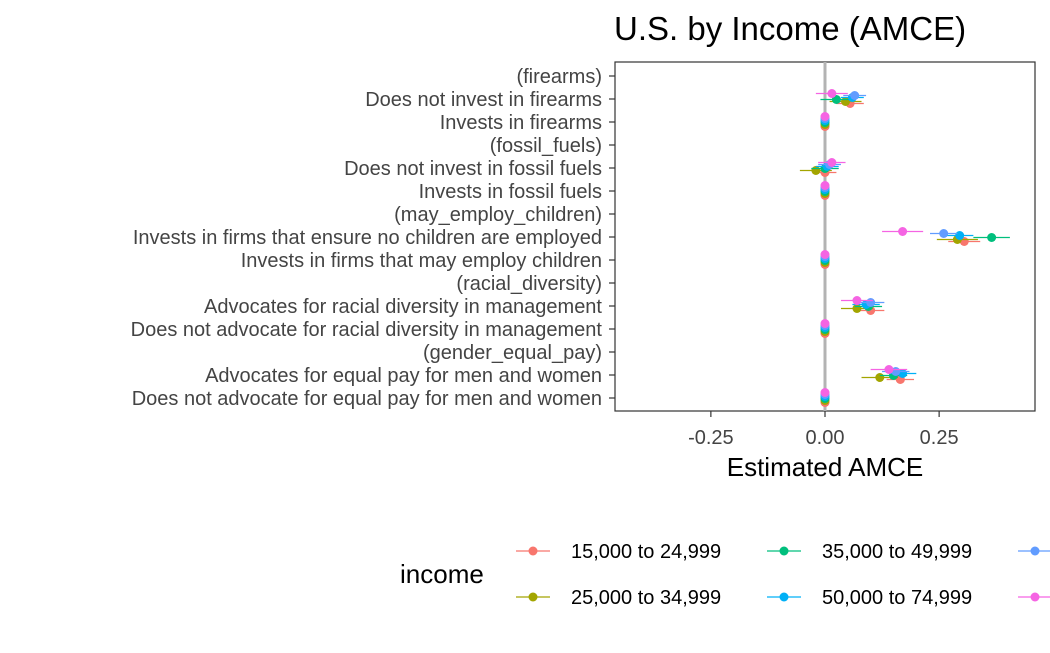  Describe the element at coordinates (559, 77) in the screenshot. I see `y-tick-label: (firearms)` at that location.